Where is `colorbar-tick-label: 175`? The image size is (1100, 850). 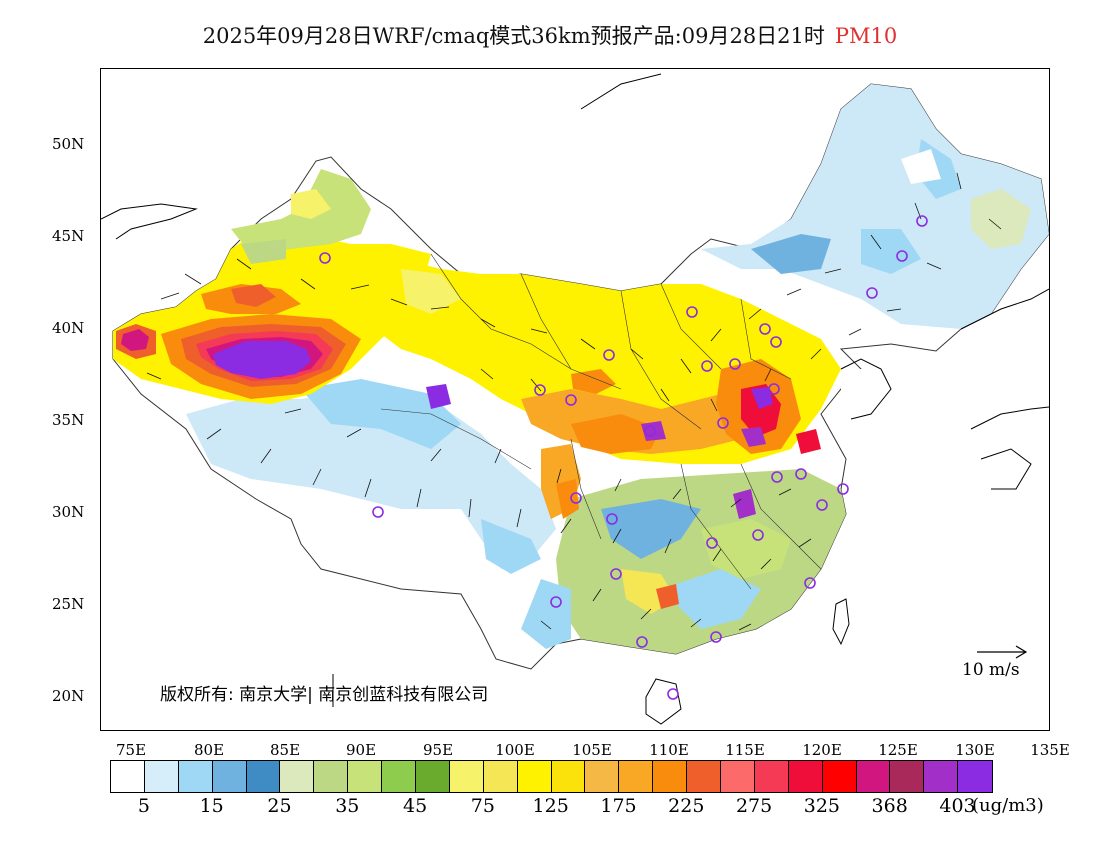 colorbar-tick-label: 175 is located at coordinates (618, 806).